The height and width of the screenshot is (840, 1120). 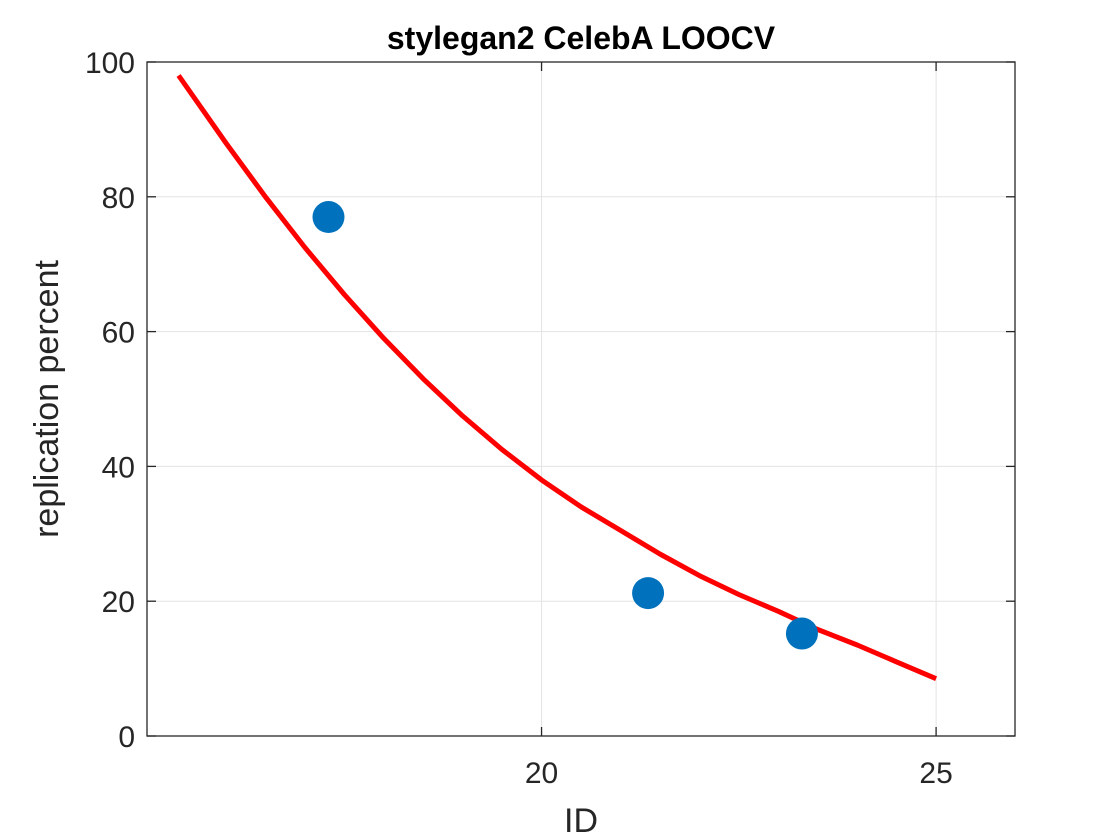 I want to click on y-tick-label-0: 0, so click(x=126, y=737).